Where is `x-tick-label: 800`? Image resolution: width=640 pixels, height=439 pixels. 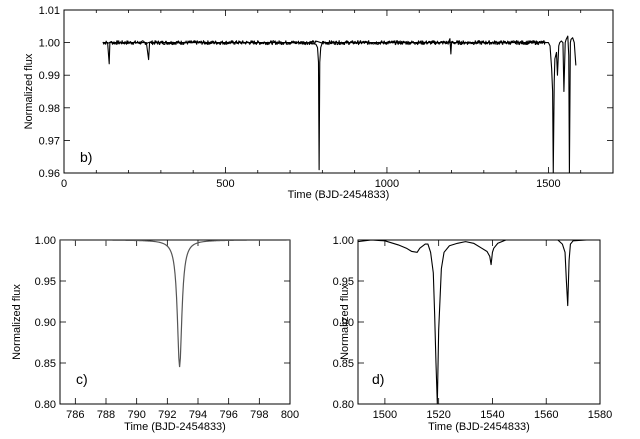
x-tick-label: 800 is located at coordinates (290, 415).